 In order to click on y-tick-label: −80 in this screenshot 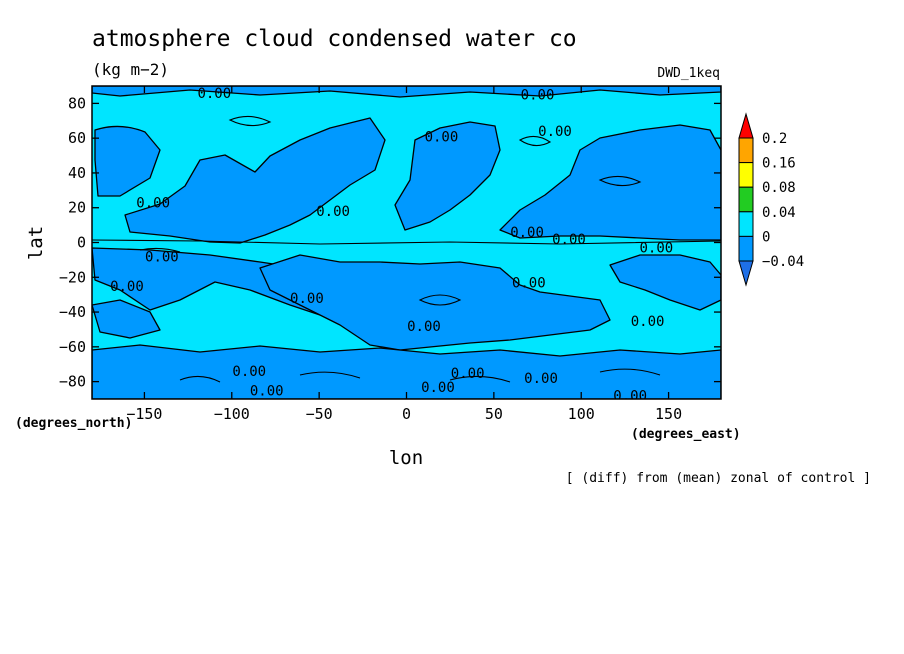, I will do `click(72, 382)`.